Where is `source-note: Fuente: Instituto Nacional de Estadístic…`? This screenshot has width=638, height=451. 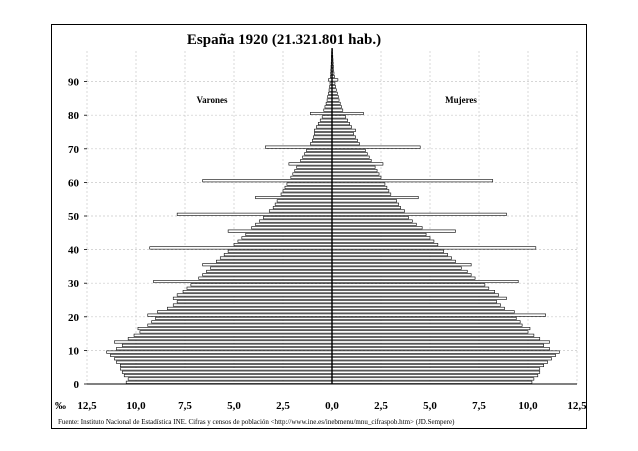
source-note: Fuente: Instituto Nacional de Estadístic… is located at coordinates (256, 422).